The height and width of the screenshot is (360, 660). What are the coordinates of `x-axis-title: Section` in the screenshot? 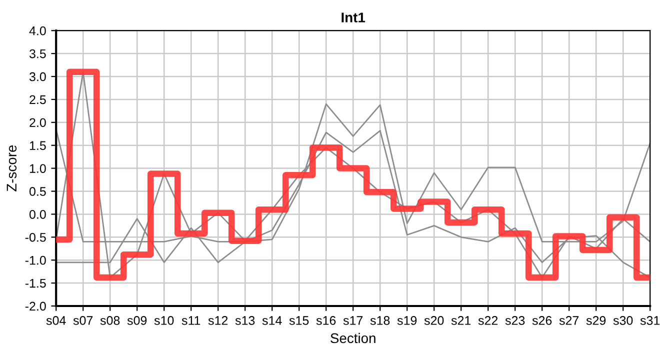 It's located at (353, 338).